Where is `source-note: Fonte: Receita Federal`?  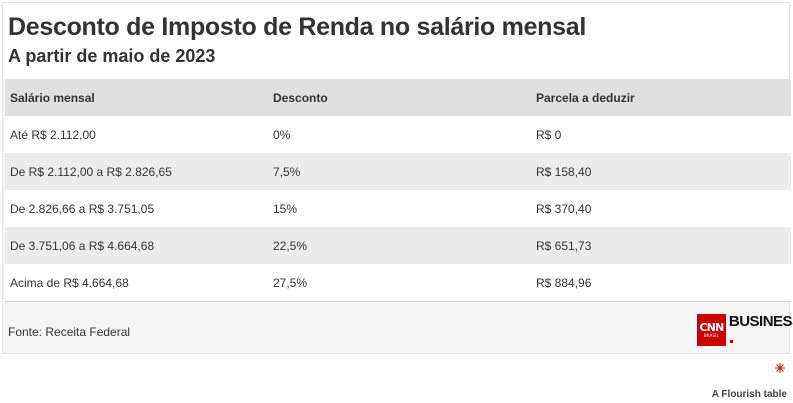 source-note: Fonte: Receita Federal is located at coordinates (69, 332).